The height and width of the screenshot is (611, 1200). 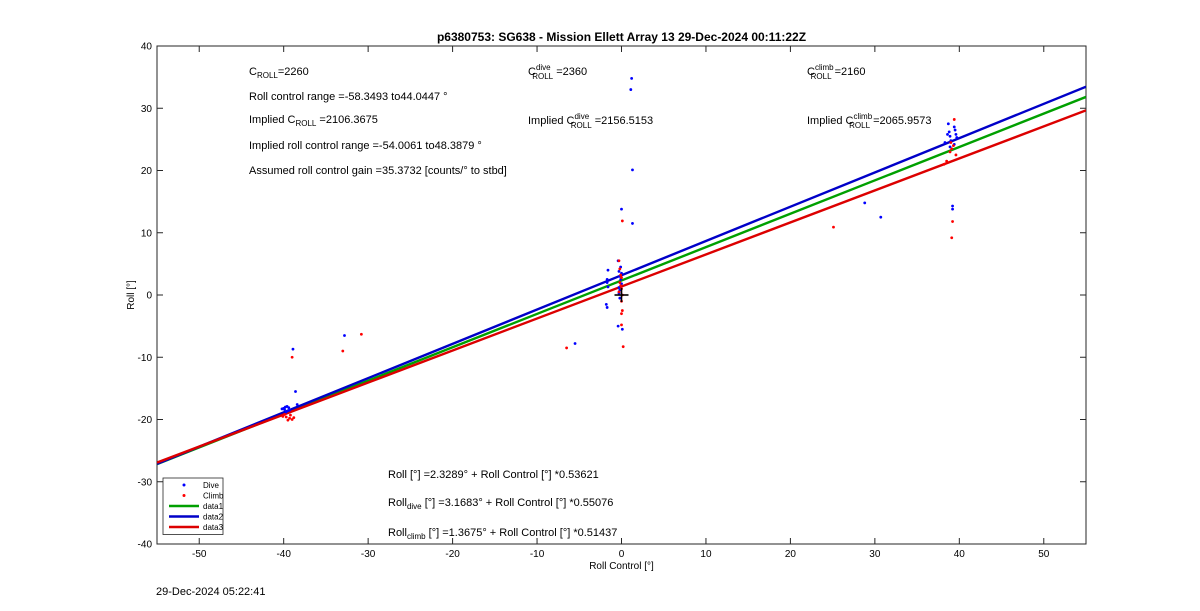 I want to click on eq-climb-rest: [°] =1.3675° + Roll Control [°] *0.51437, so click(x=522, y=533).